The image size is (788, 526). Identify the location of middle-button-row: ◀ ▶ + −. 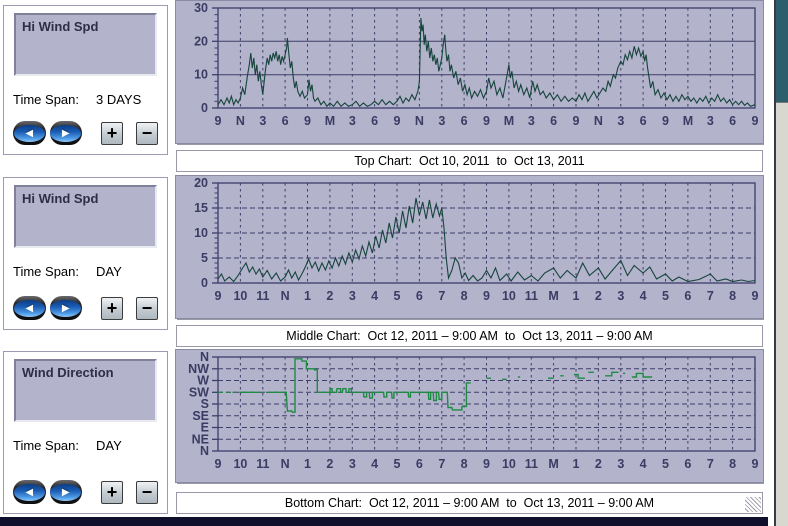
(85, 308).